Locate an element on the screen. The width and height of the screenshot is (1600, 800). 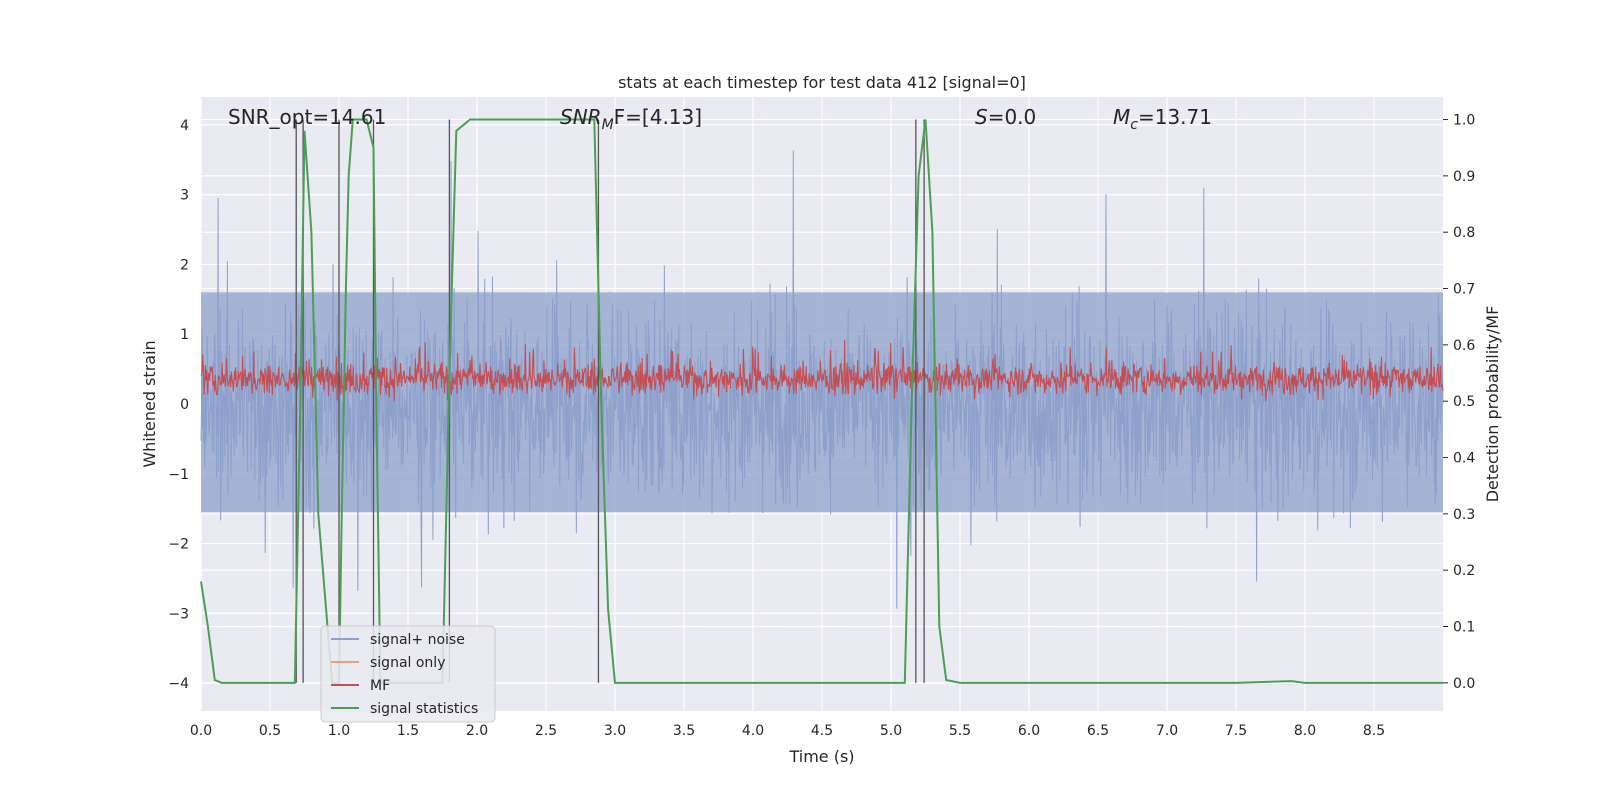
x-tick-label: 2.5 is located at coordinates (546, 731).